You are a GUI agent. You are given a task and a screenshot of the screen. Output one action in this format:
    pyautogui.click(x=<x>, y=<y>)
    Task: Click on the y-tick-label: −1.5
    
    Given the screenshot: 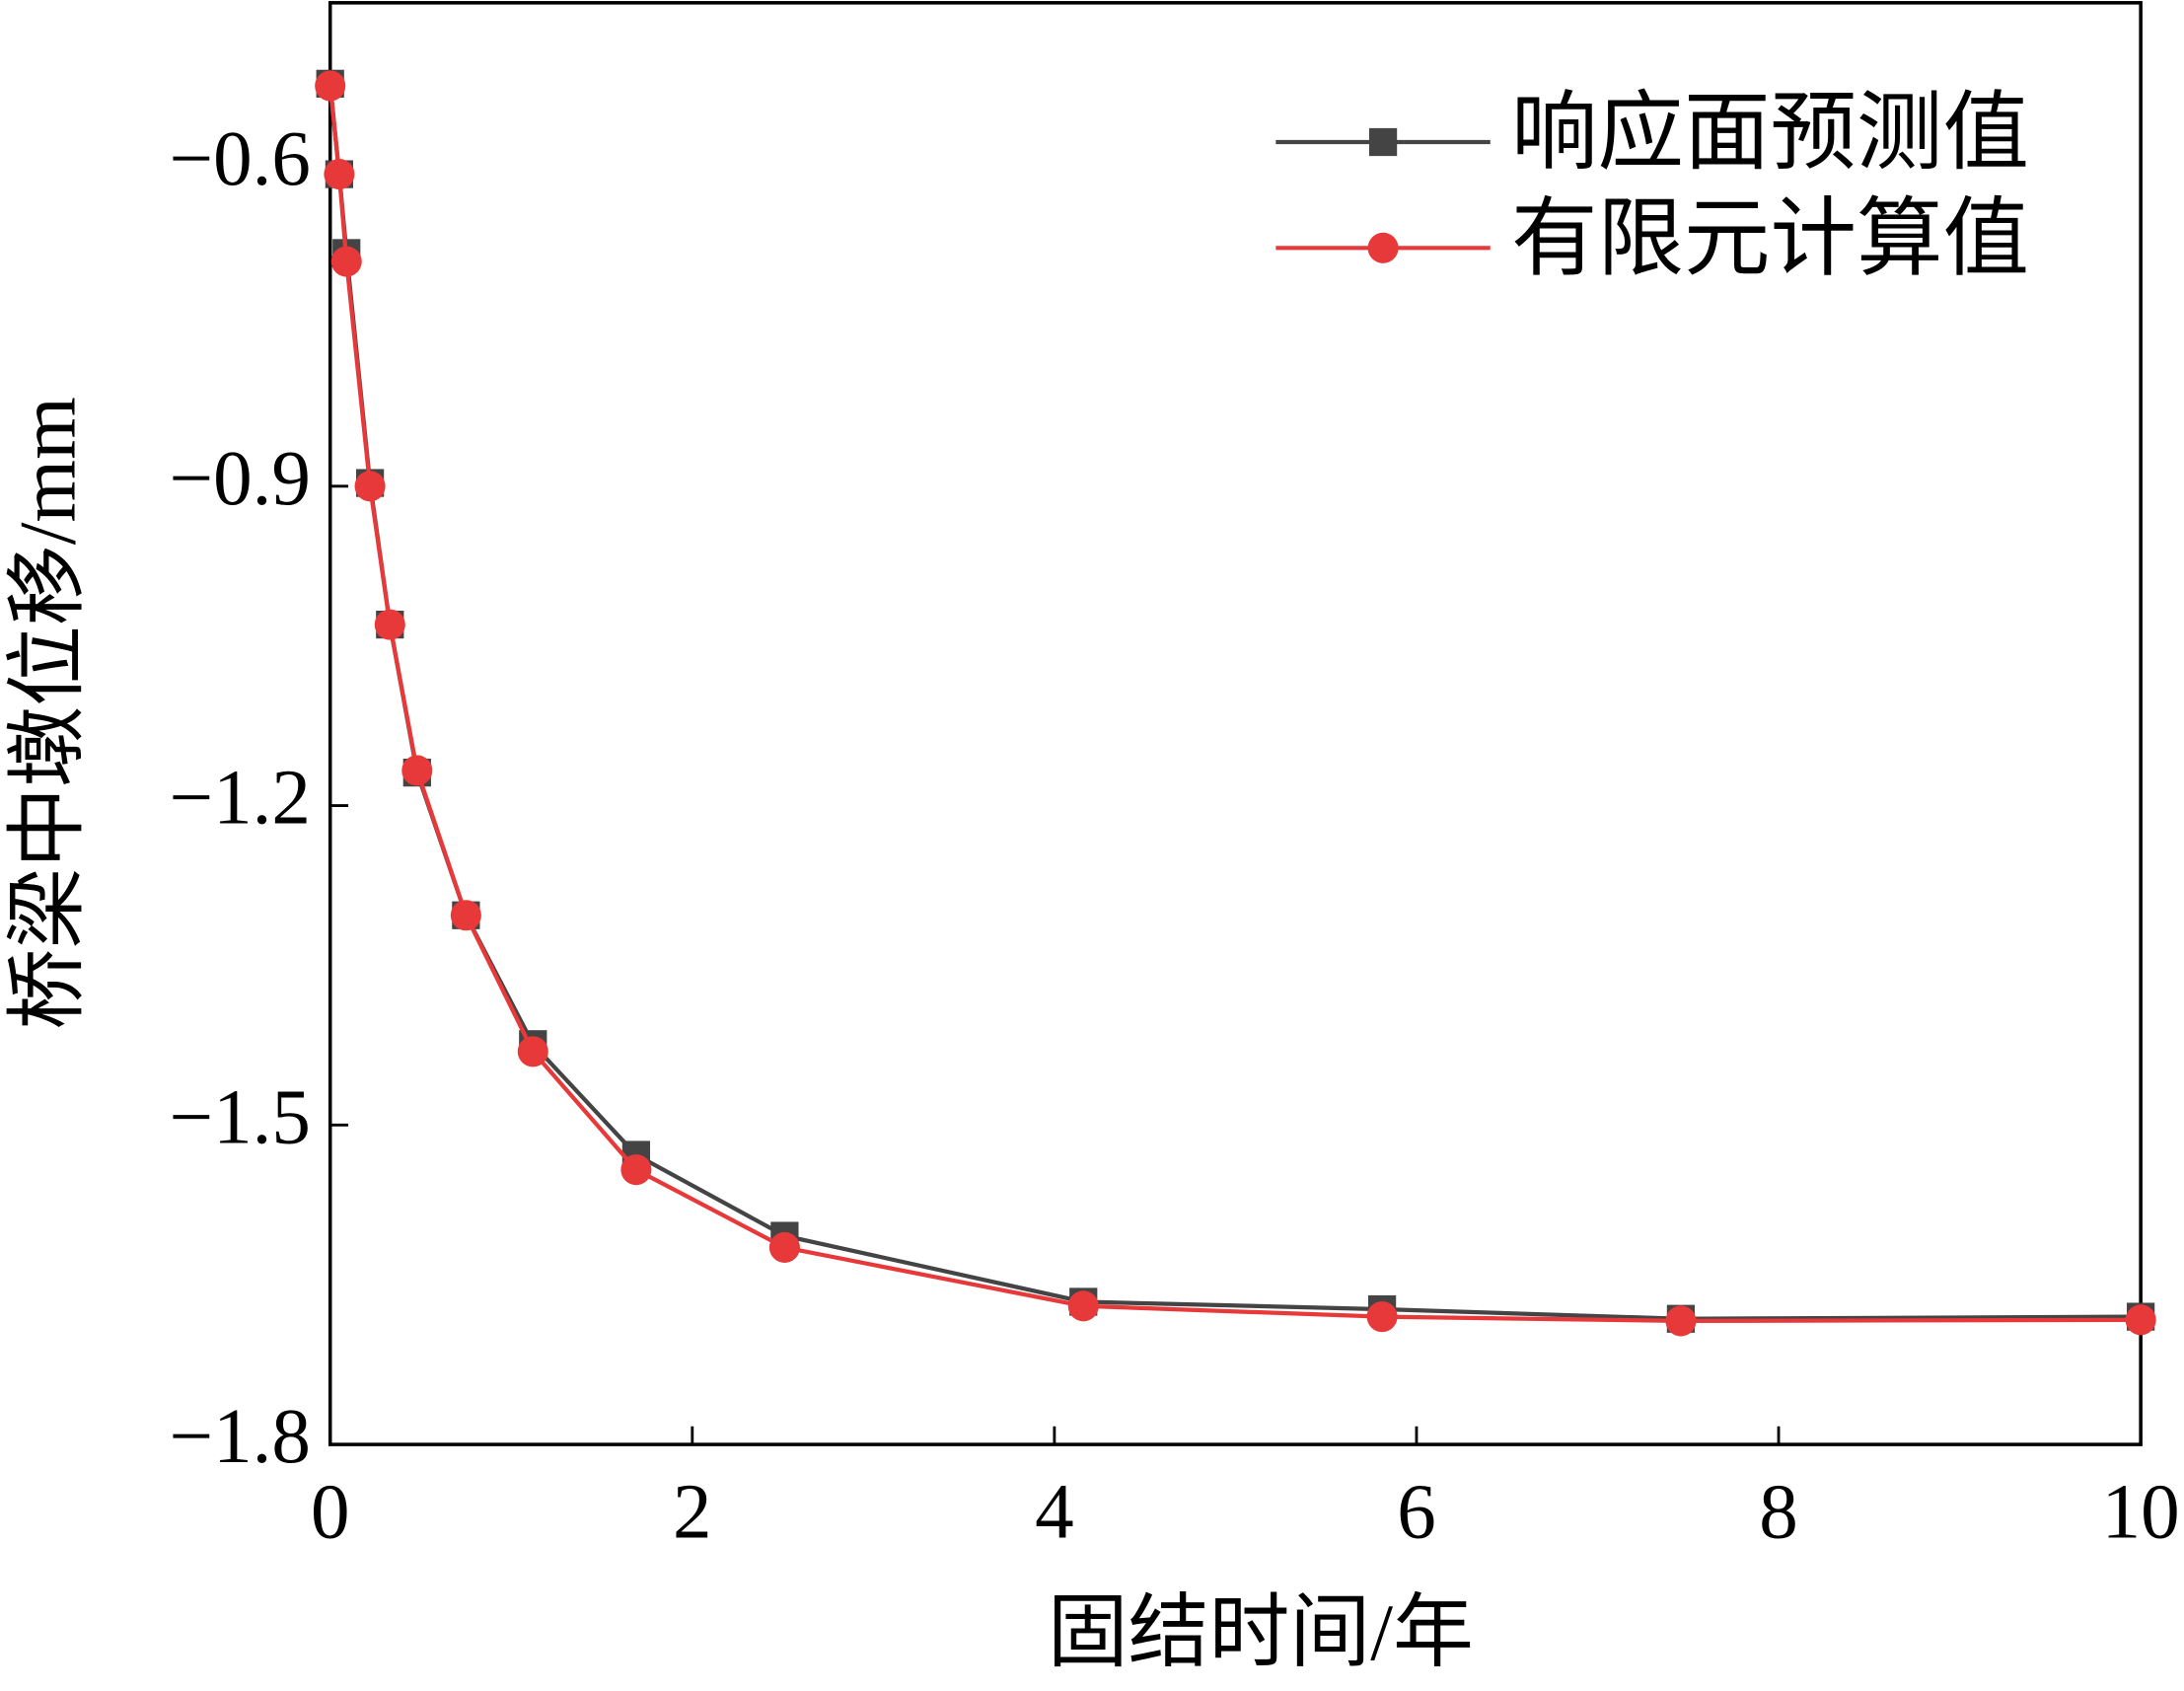 What is the action you would take?
    pyautogui.click(x=240, y=1117)
    